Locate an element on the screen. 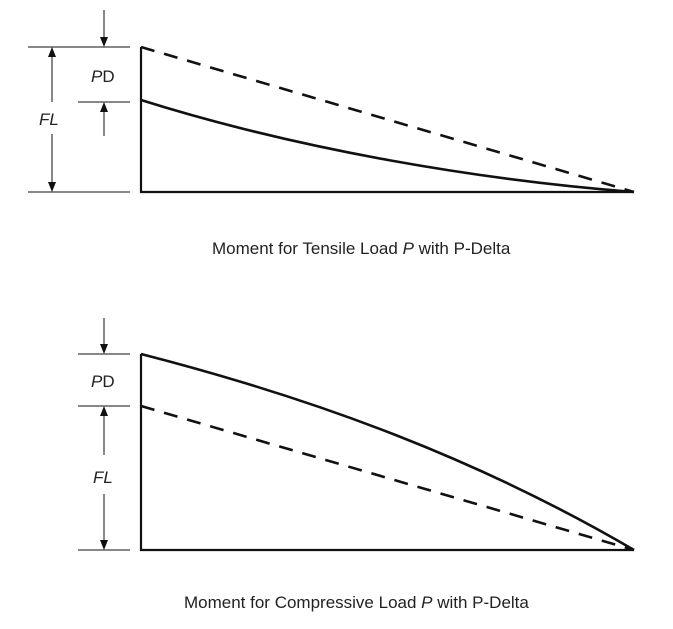  compressive-pd-label: PD is located at coordinates (103, 381).